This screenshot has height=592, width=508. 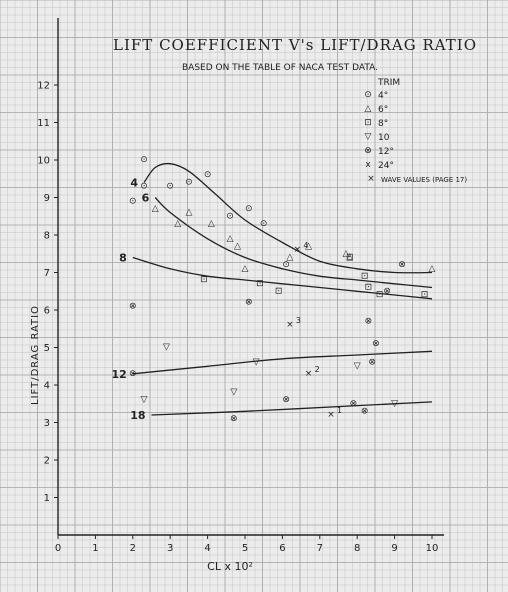 What do you see at coordinates (146, 198) in the screenshot?
I see `curve-label-6: 6` at bounding box center [146, 198].